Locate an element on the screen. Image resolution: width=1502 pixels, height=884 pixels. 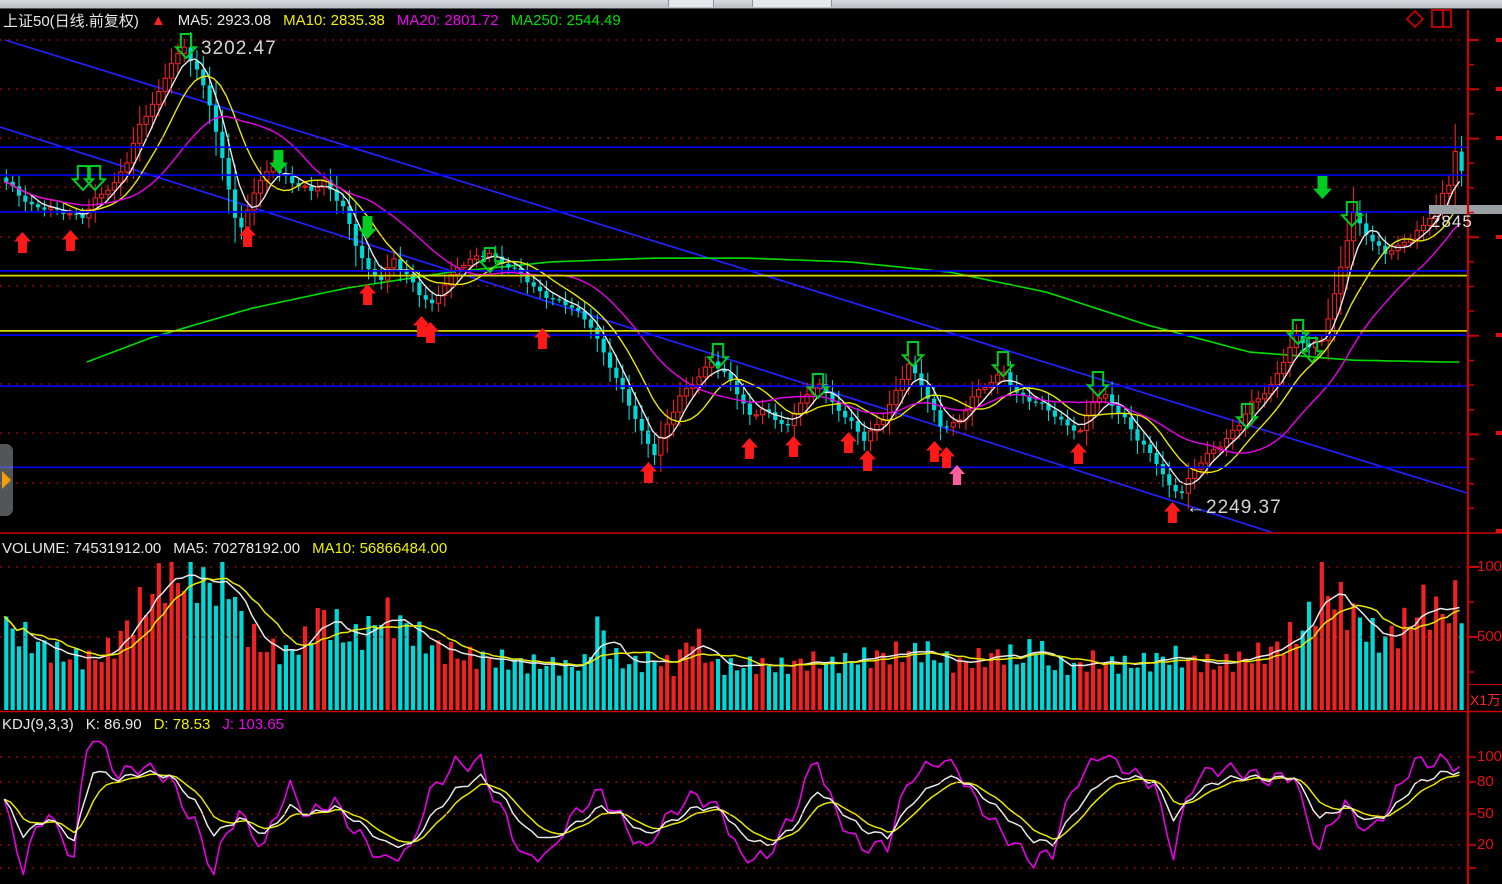
ma5-value: MA5: 2923.08 is located at coordinates (224, 20).